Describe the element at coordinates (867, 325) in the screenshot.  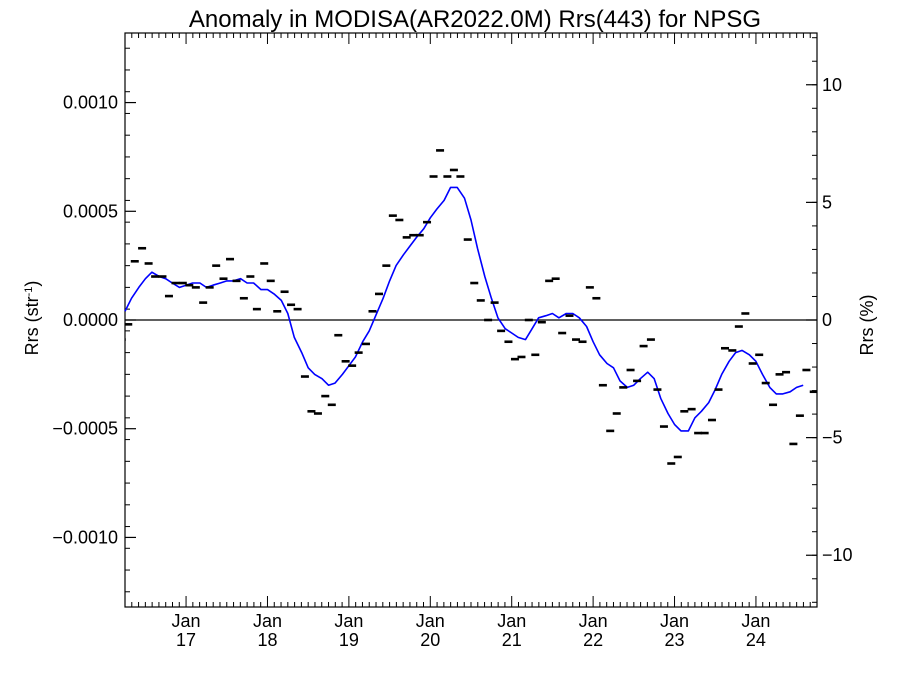
I see `y-axis-right-label: Rrs (%)` at that location.